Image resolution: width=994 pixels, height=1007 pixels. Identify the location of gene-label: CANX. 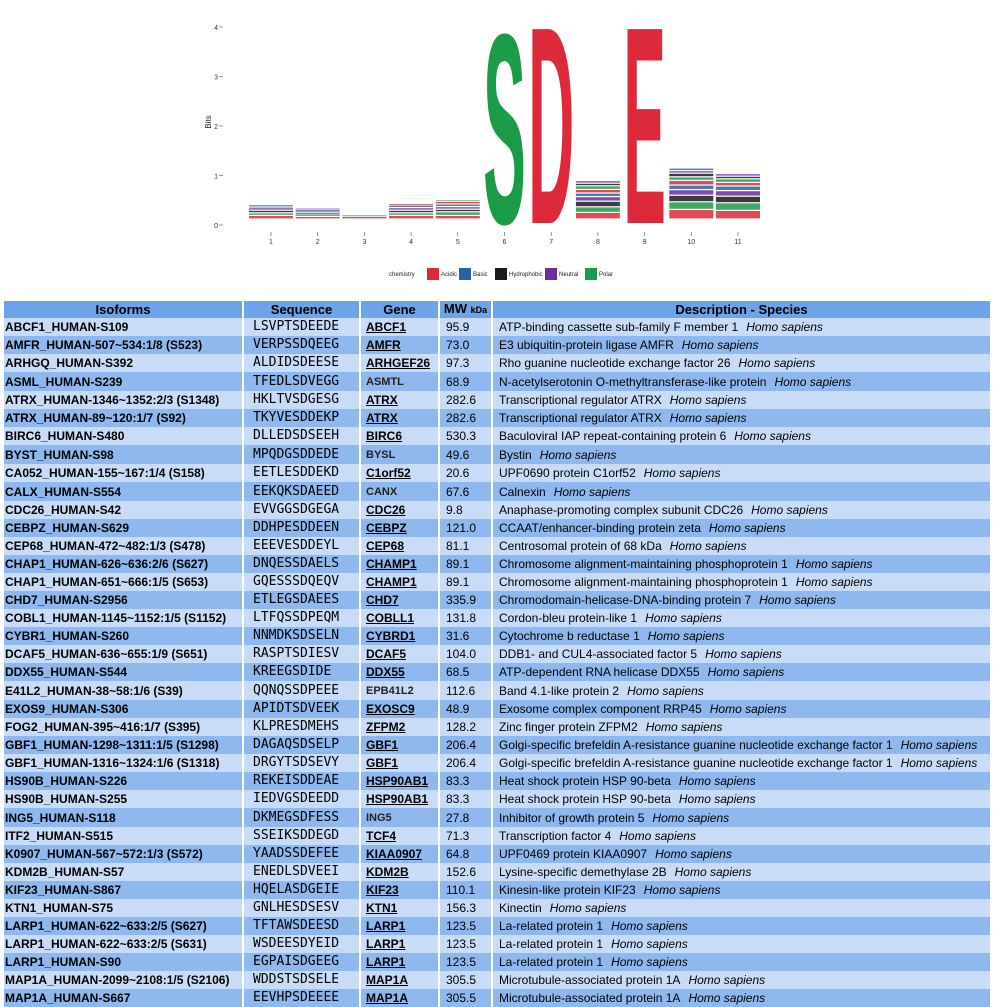
(382, 492).